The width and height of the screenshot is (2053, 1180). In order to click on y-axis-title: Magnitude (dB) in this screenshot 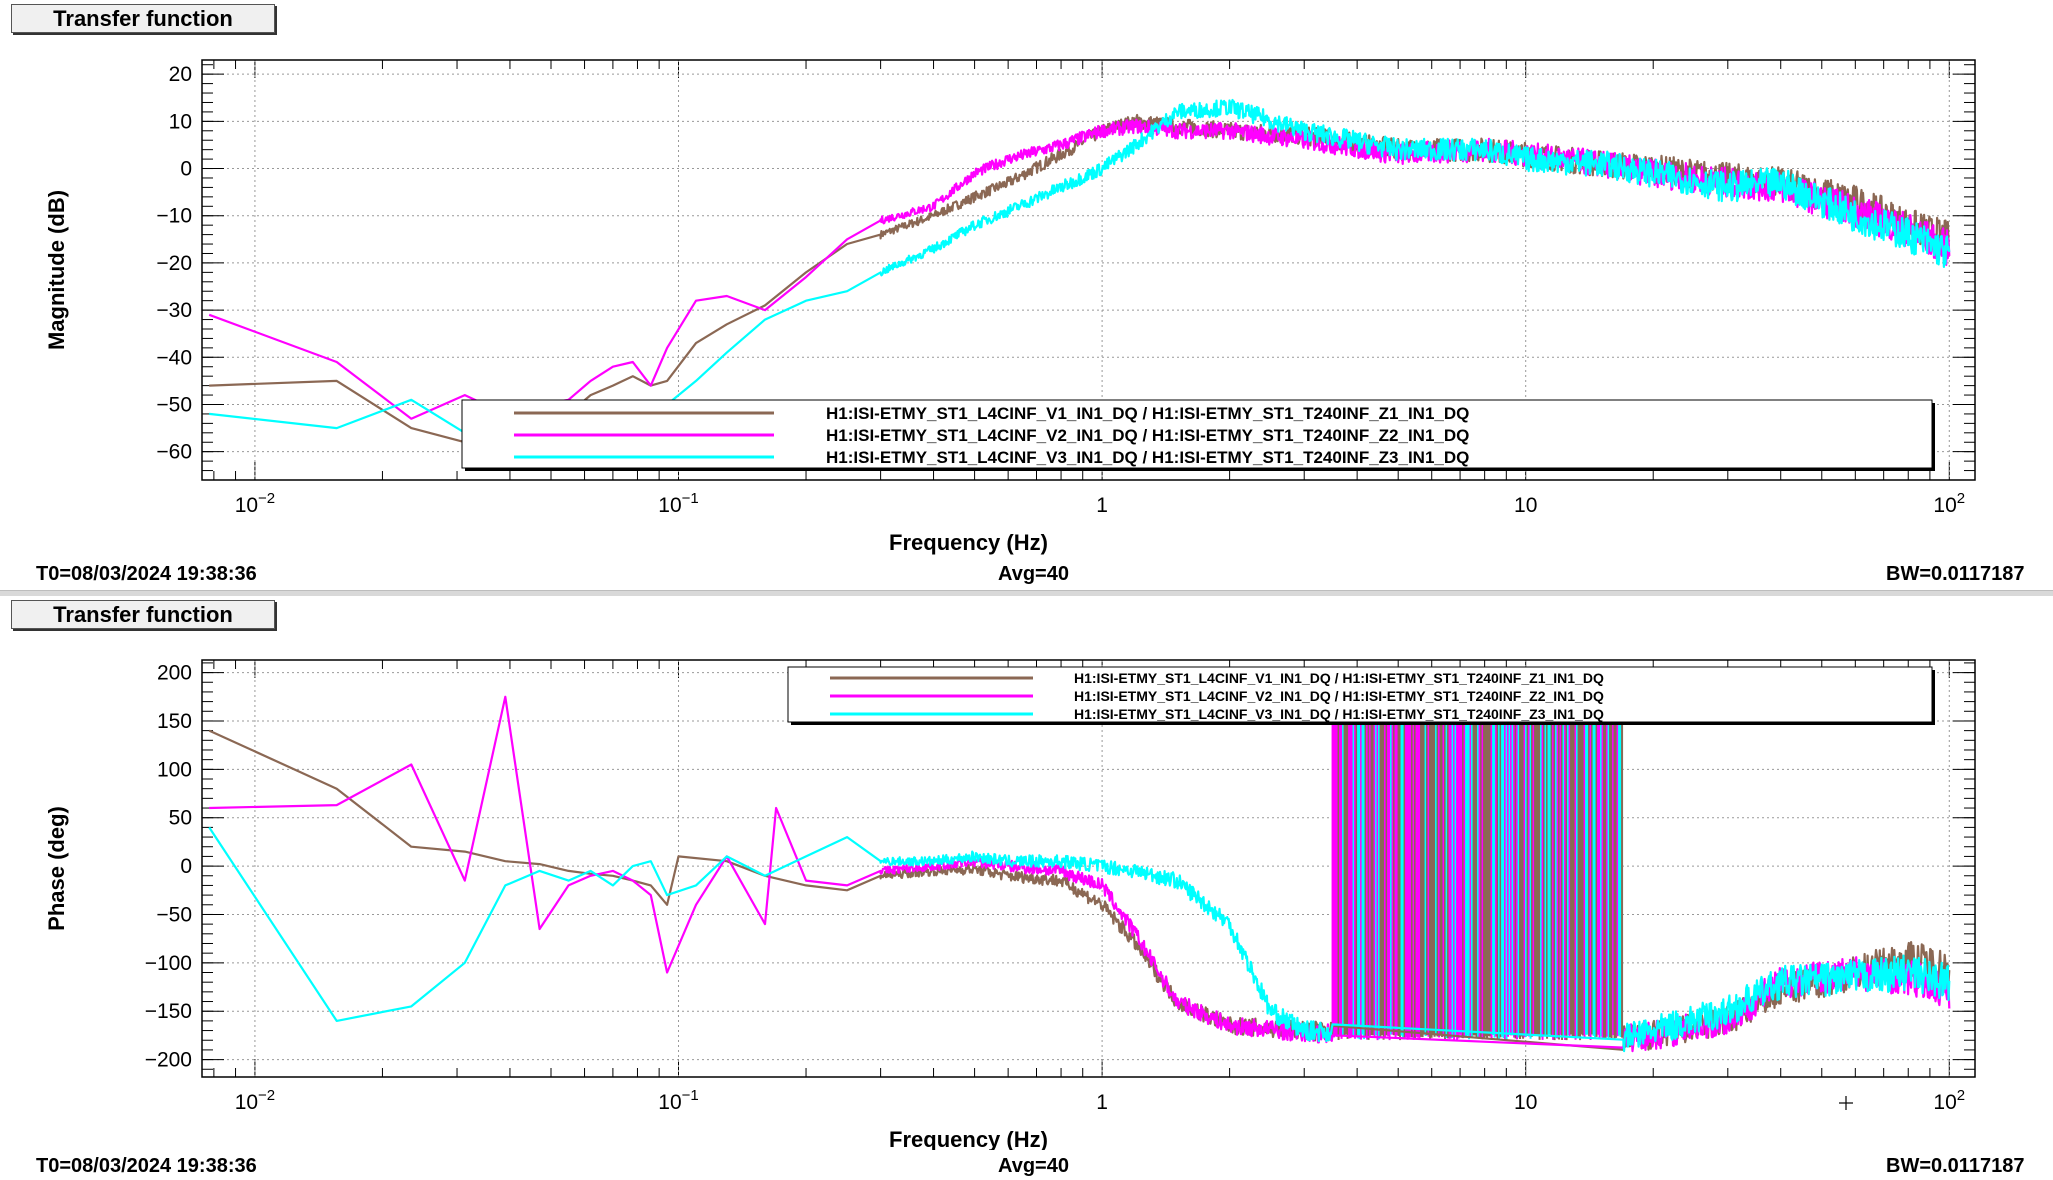, I will do `click(56, 270)`.